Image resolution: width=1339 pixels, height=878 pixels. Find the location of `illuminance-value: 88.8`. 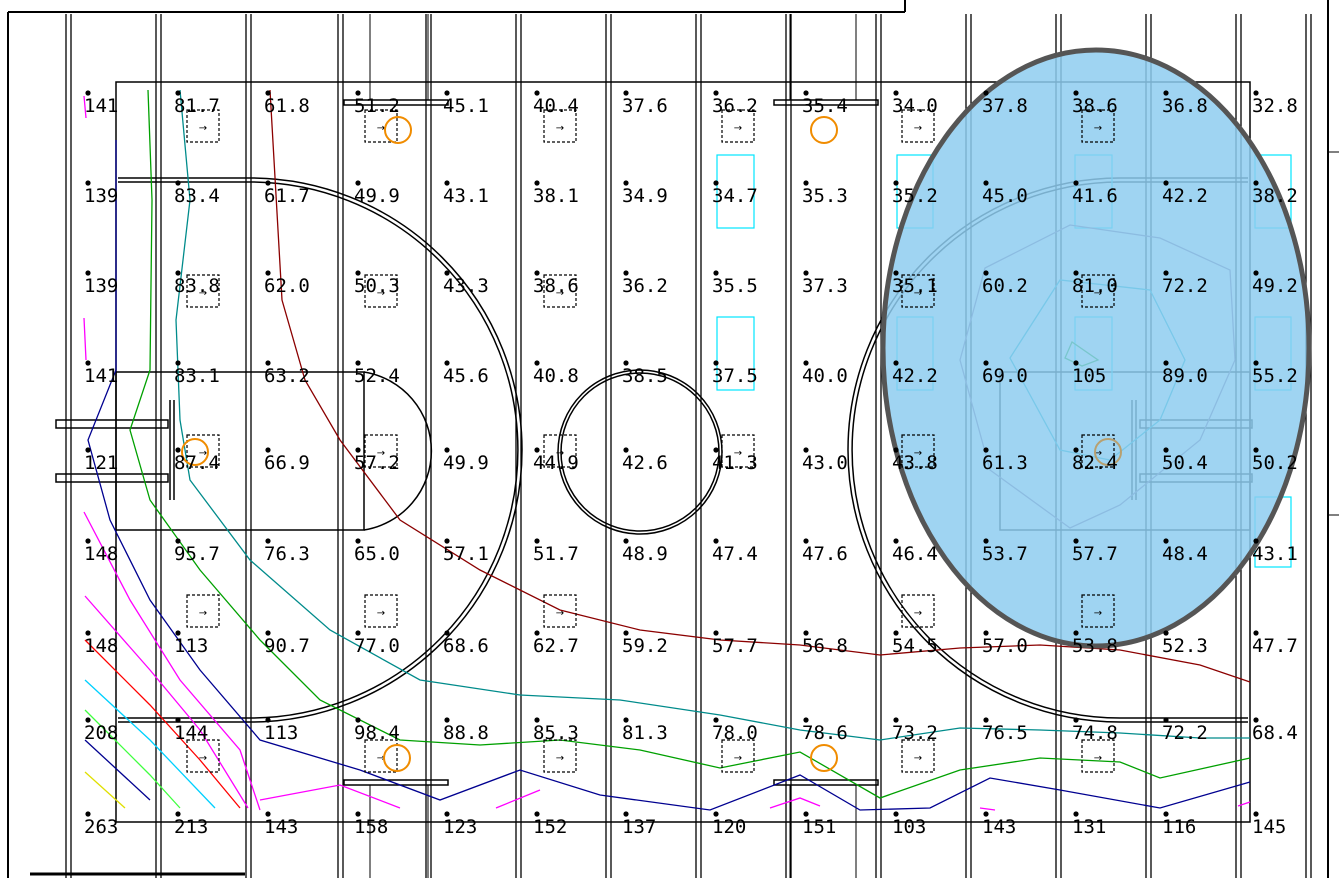

illuminance-value: 88.8 is located at coordinates (466, 733).